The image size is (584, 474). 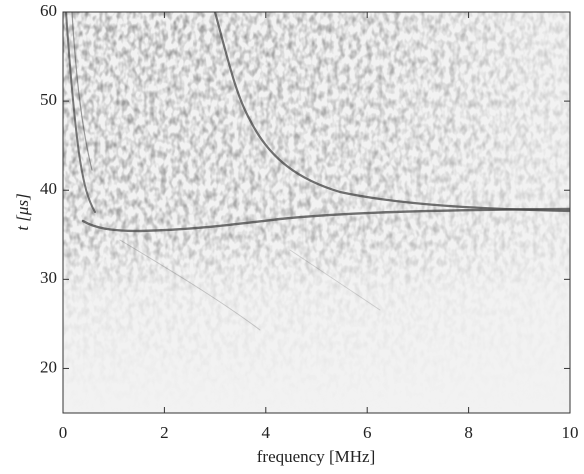 I want to click on y-tick-label: 20, so click(x=48, y=366).